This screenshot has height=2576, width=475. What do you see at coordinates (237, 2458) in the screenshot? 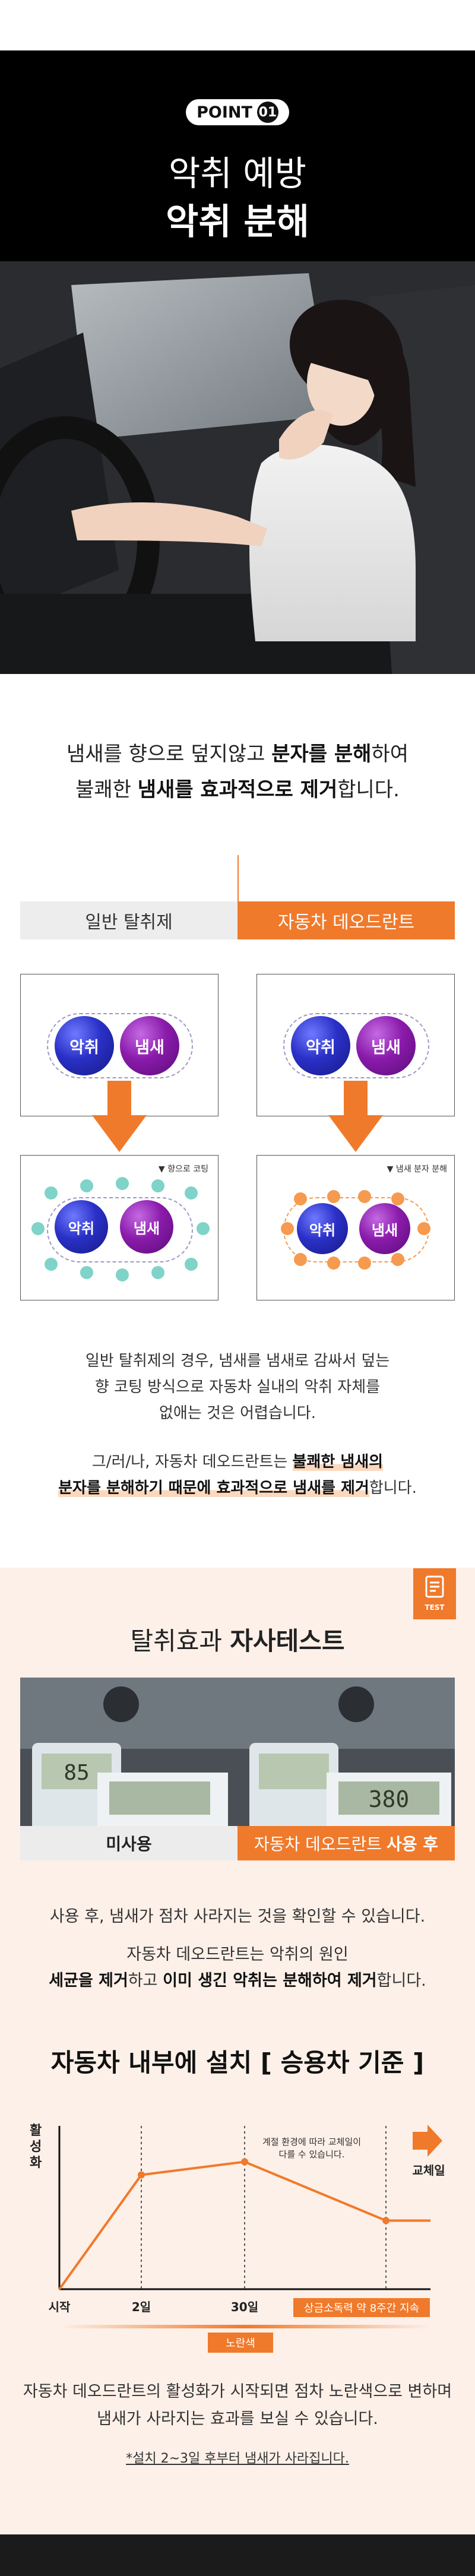
I see `closing-note: *설치 2~3일 후부터 냄새가 사라집니다.` at bounding box center [237, 2458].